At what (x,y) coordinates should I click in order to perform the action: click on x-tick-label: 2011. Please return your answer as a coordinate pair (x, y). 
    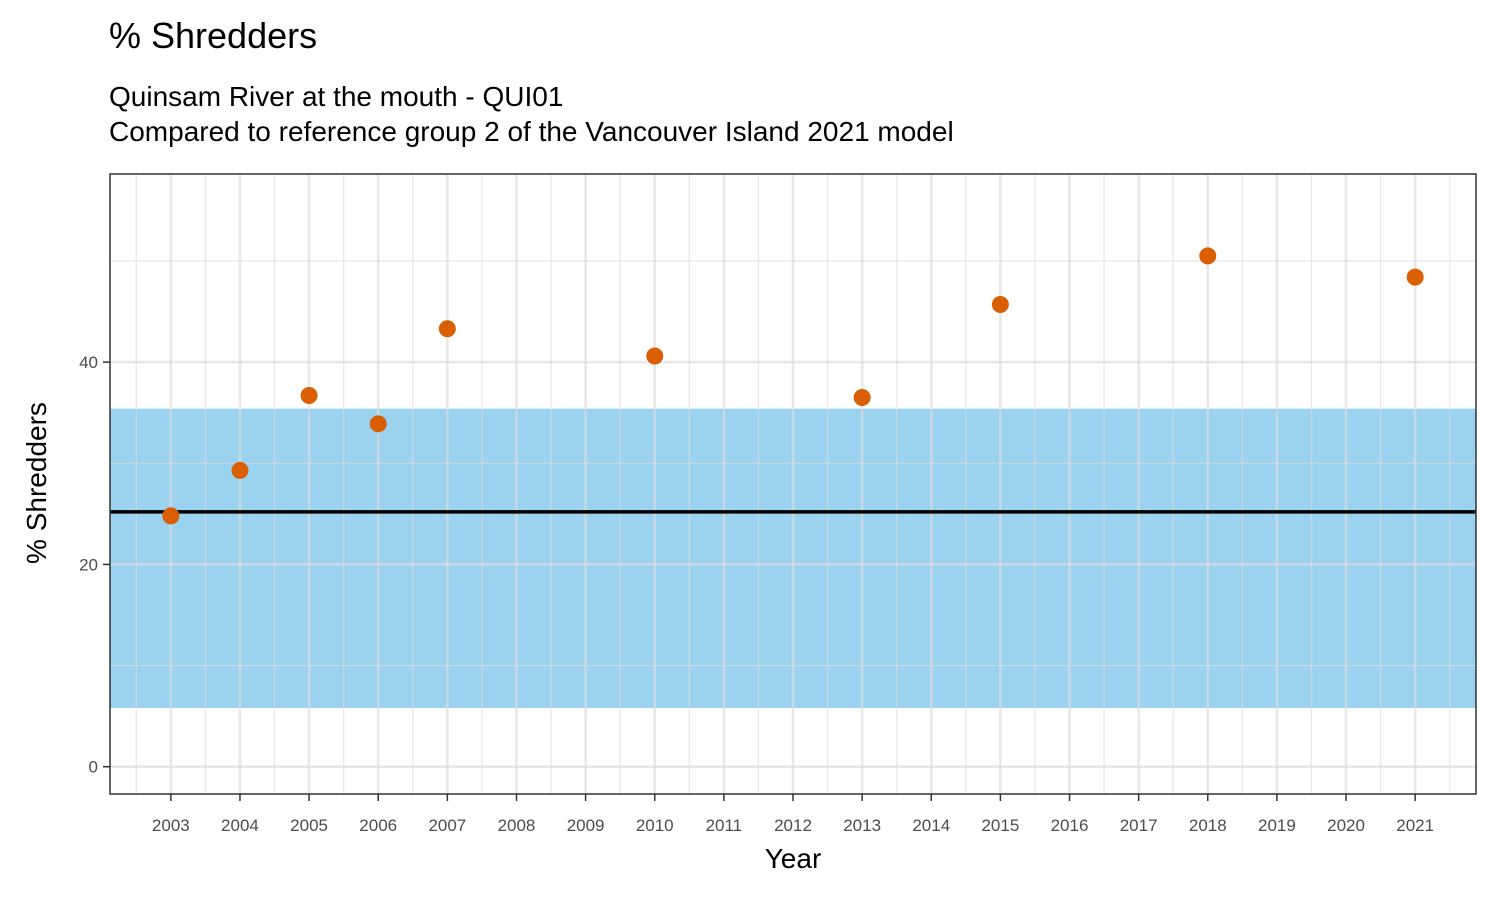
    Looking at the image, I should click on (724, 825).